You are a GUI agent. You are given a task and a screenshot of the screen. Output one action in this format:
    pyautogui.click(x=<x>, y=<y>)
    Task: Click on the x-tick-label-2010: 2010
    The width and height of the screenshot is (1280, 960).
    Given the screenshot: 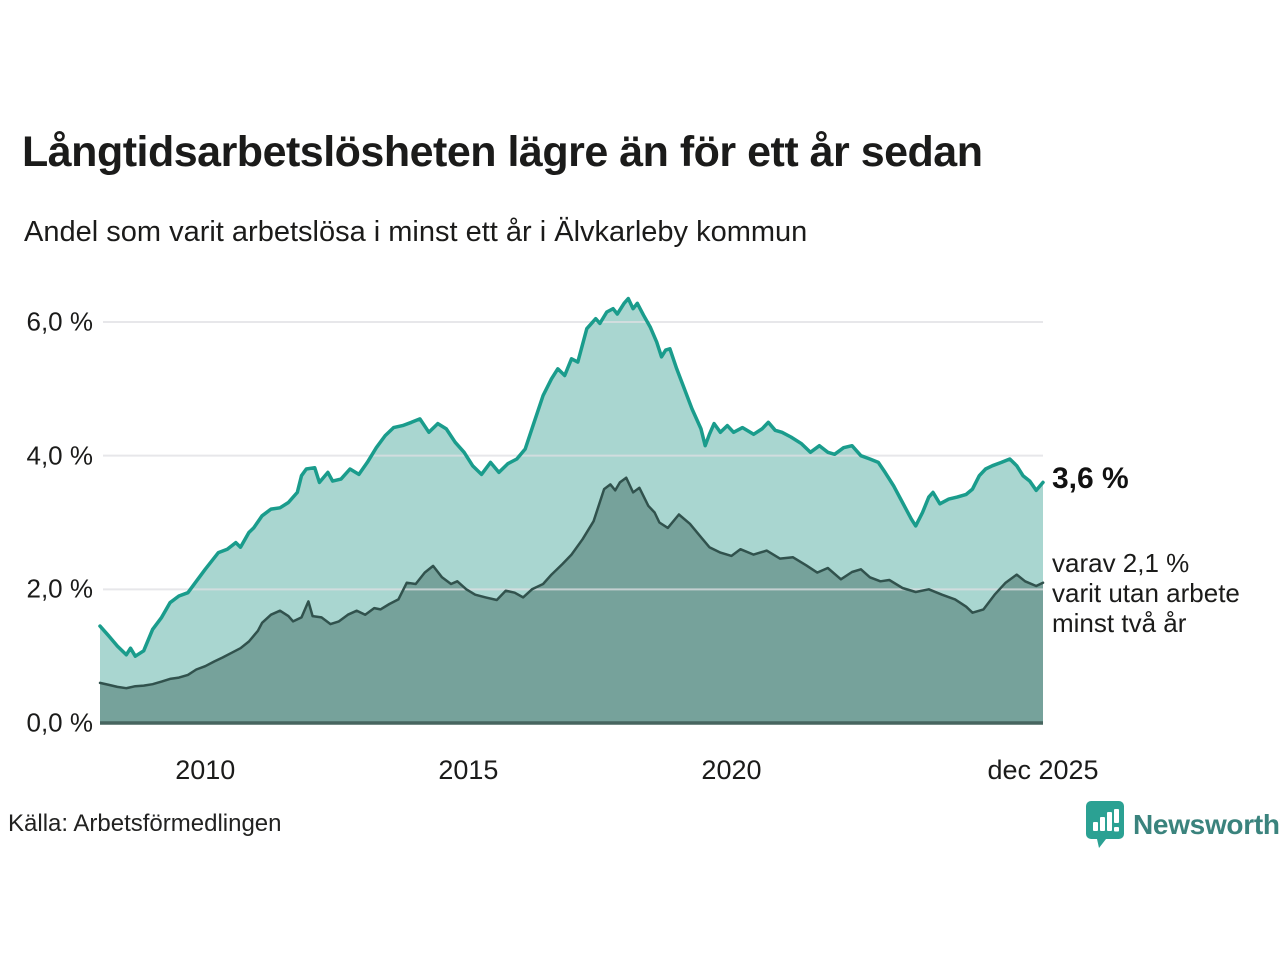 What is the action you would take?
    pyautogui.click(x=205, y=770)
    